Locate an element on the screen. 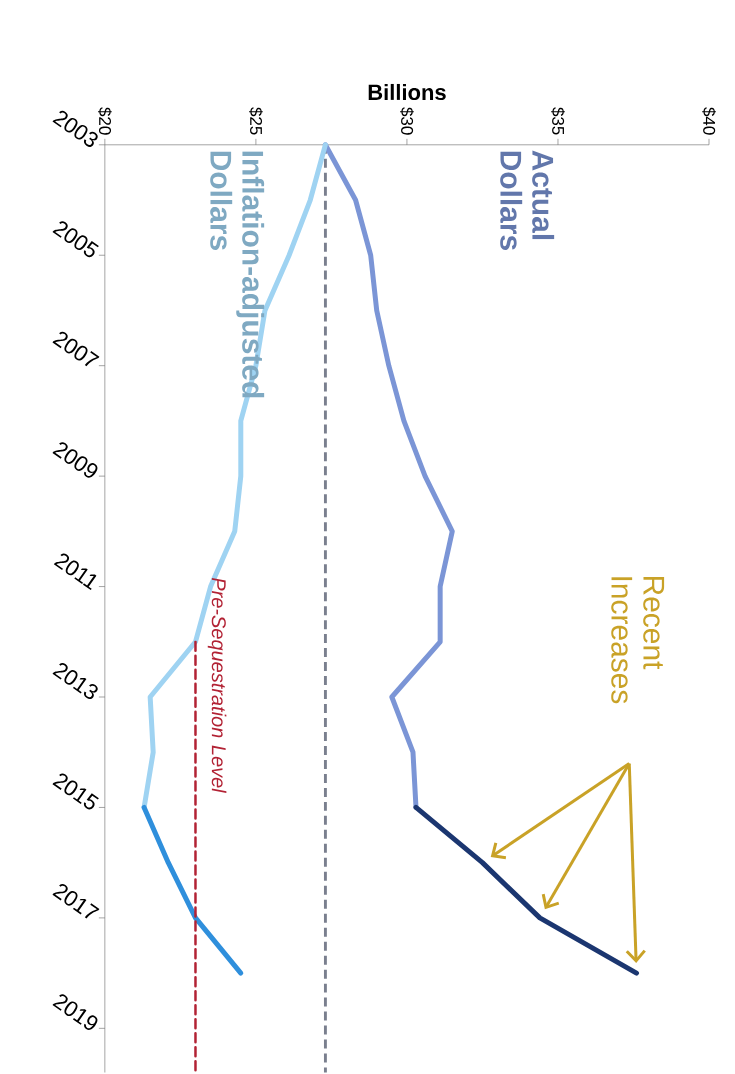 Image resolution: width=735 pixels, height=1074 pixels. x-tick-label: $20 is located at coordinates (105, 121).